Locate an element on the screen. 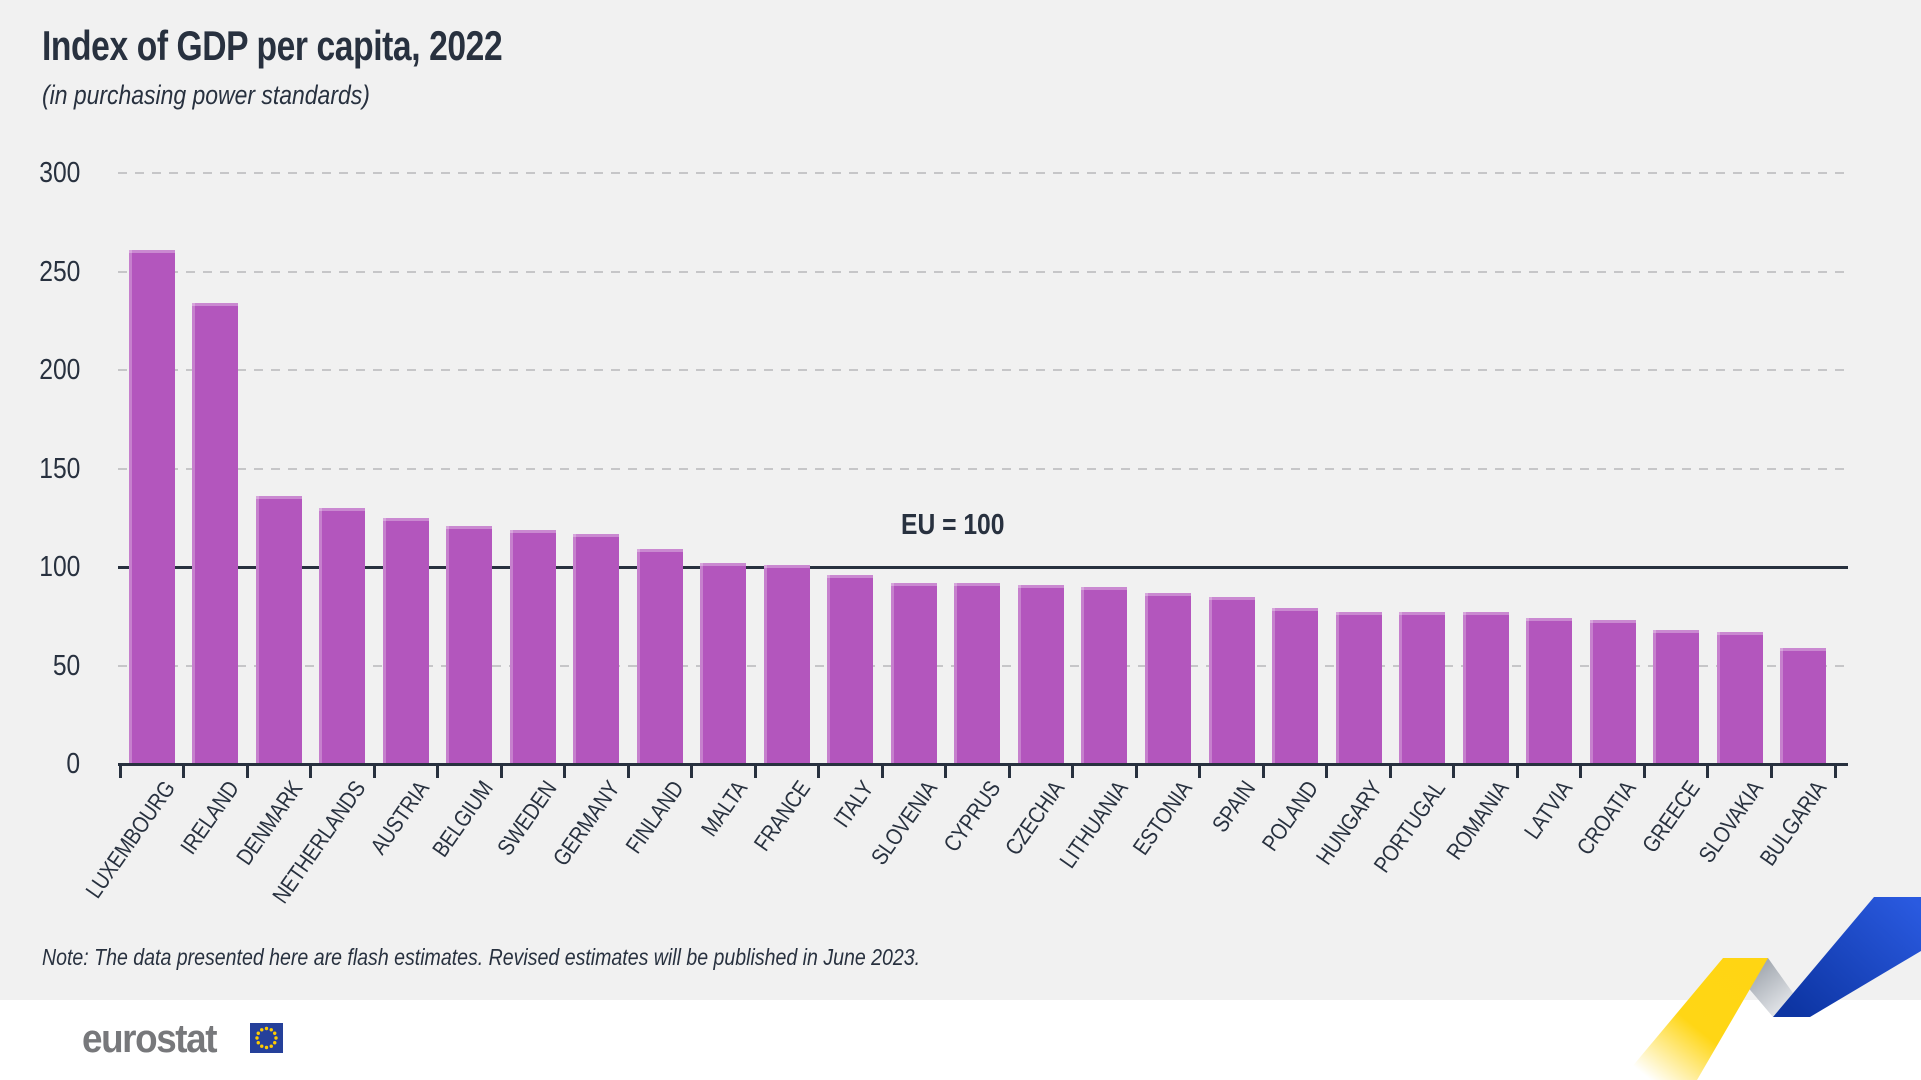 The width and height of the screenshot is (1921, 1080). bar-slot-netherlands: NETHERLANDS is located at coordinates (321, 540).